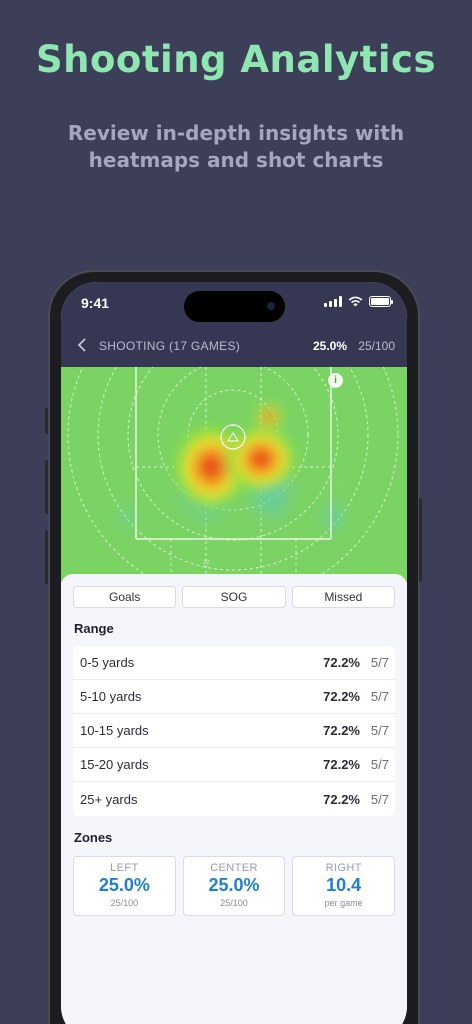 This screenshot has height=1024, width=472. I want to click on zone-card-center: CENTER 25.0% 25/100, so click(234, 886).